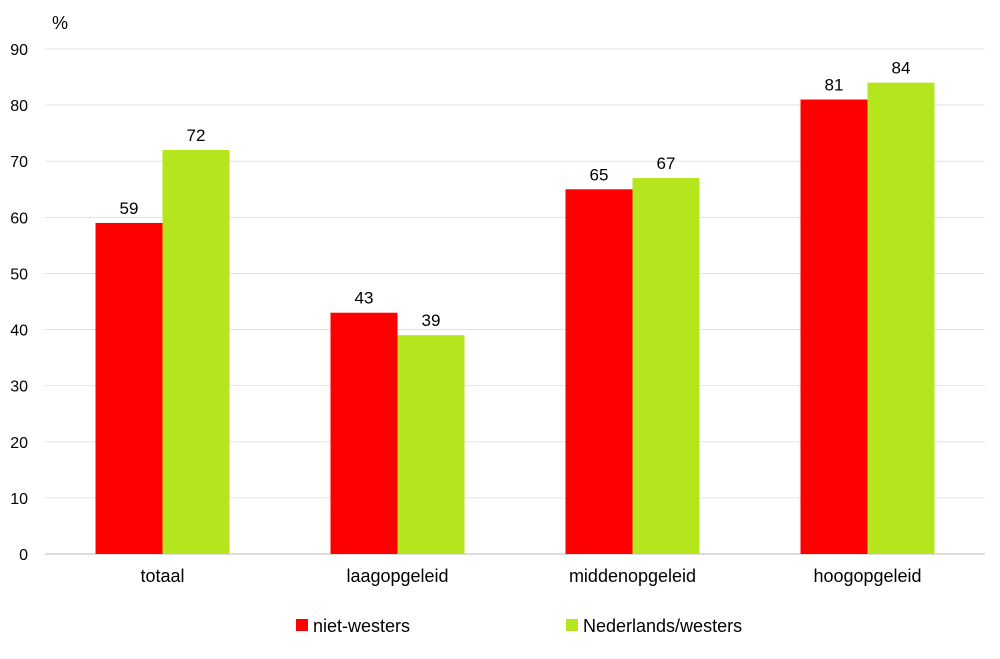 Image resolution: width=1000 pixels, height=659 pixels. Describe the element at coordinates (19, 50) in the screenshot. I see `y-tick-label: 90` at that location.